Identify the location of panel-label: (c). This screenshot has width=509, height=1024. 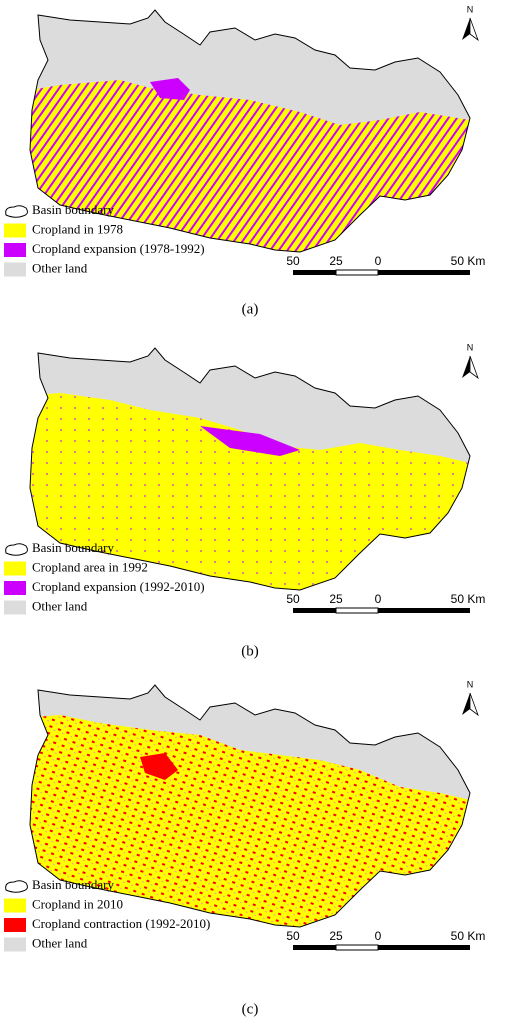
(250, 1009).